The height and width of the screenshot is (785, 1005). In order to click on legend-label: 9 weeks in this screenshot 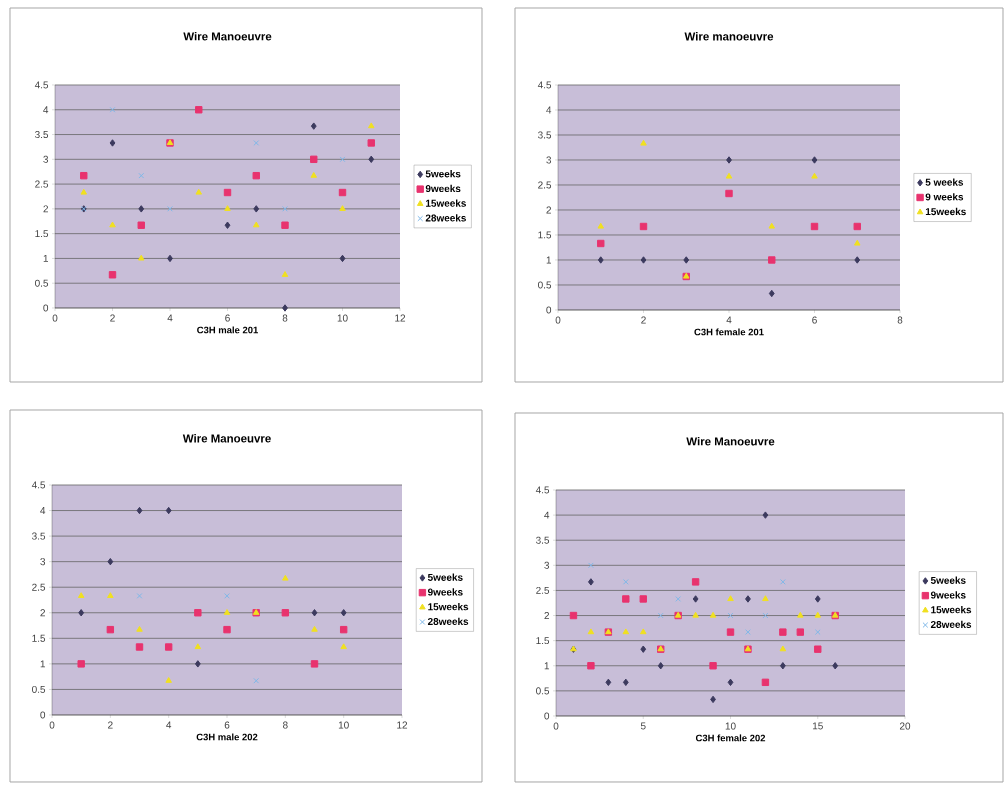, I will do `click(944, 197)`.